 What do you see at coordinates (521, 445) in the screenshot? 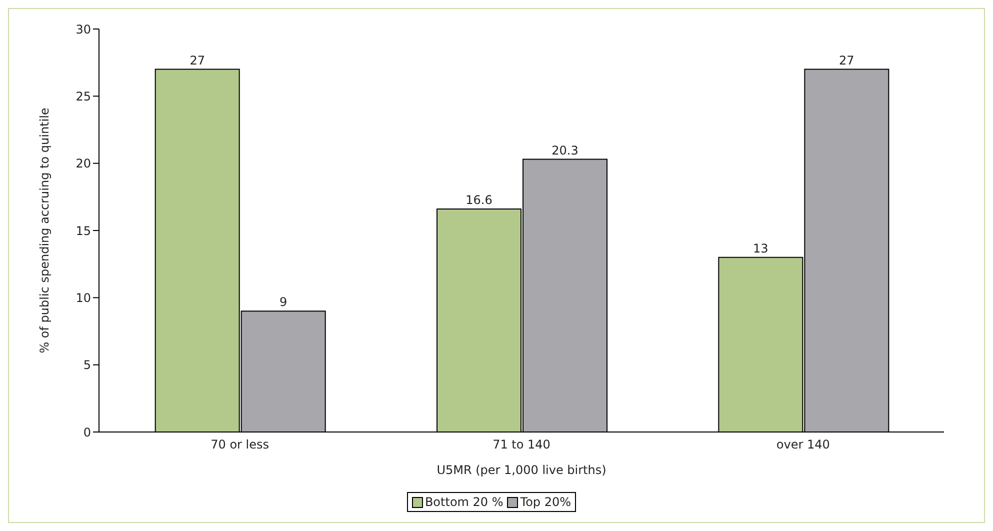
I see `x-tick-label: 71 to 140` at bounding box center [521, 445].